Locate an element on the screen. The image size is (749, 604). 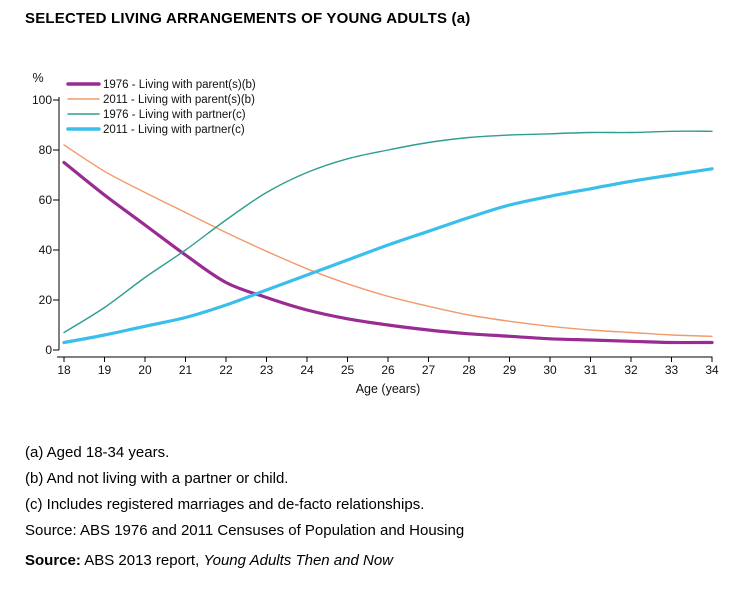
legend-label-1: 1976 - Living with parent(s)(b) is located at coordinates (179, 85).